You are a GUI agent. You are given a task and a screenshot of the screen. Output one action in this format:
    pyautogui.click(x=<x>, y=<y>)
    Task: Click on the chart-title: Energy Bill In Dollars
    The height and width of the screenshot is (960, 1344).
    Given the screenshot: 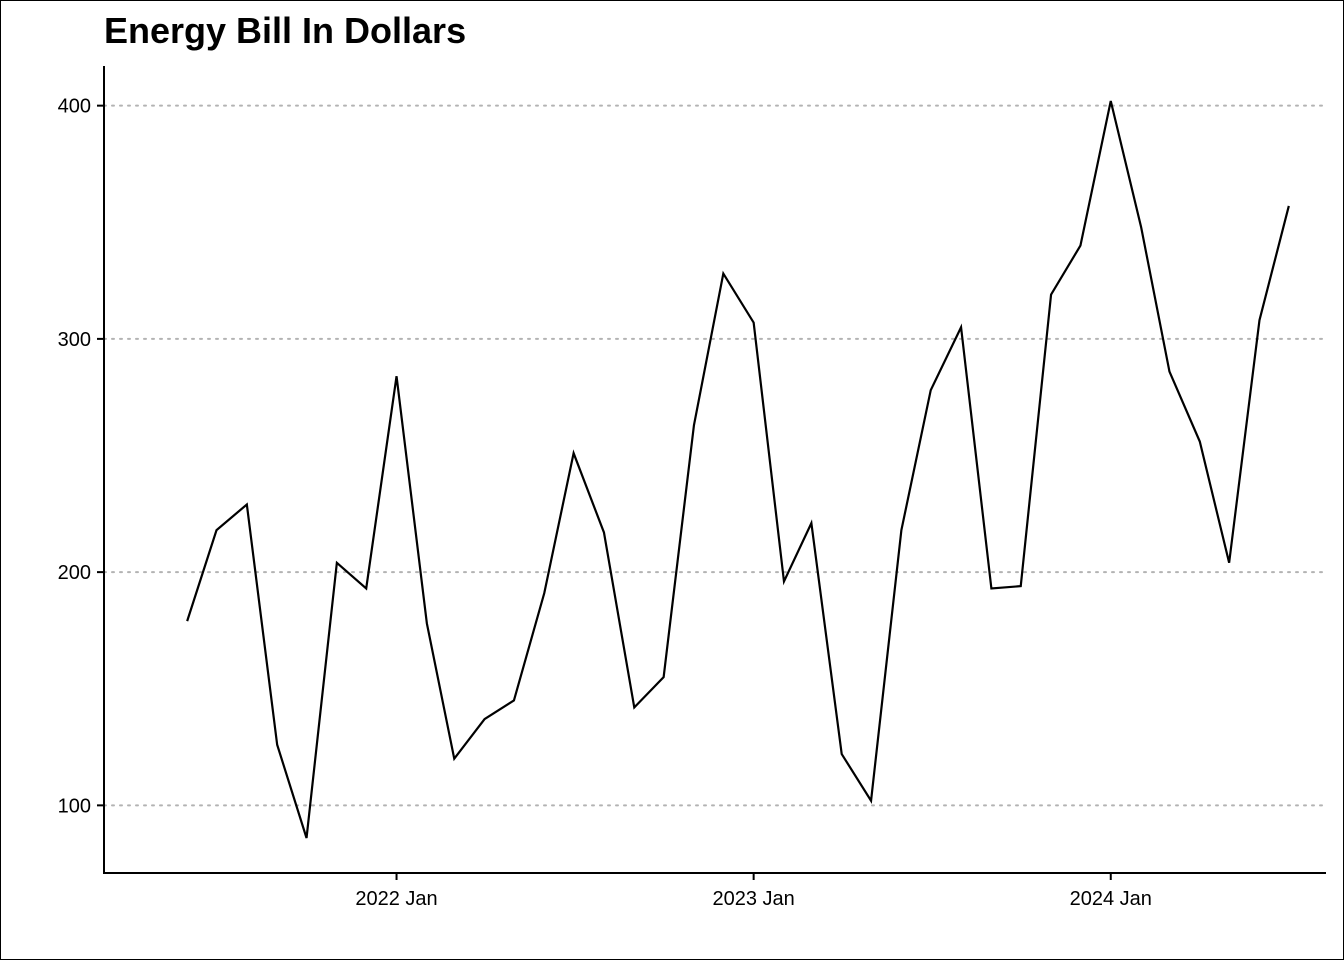 What is the action you would take?
    pyautogui.click(x=285, y=30)
    